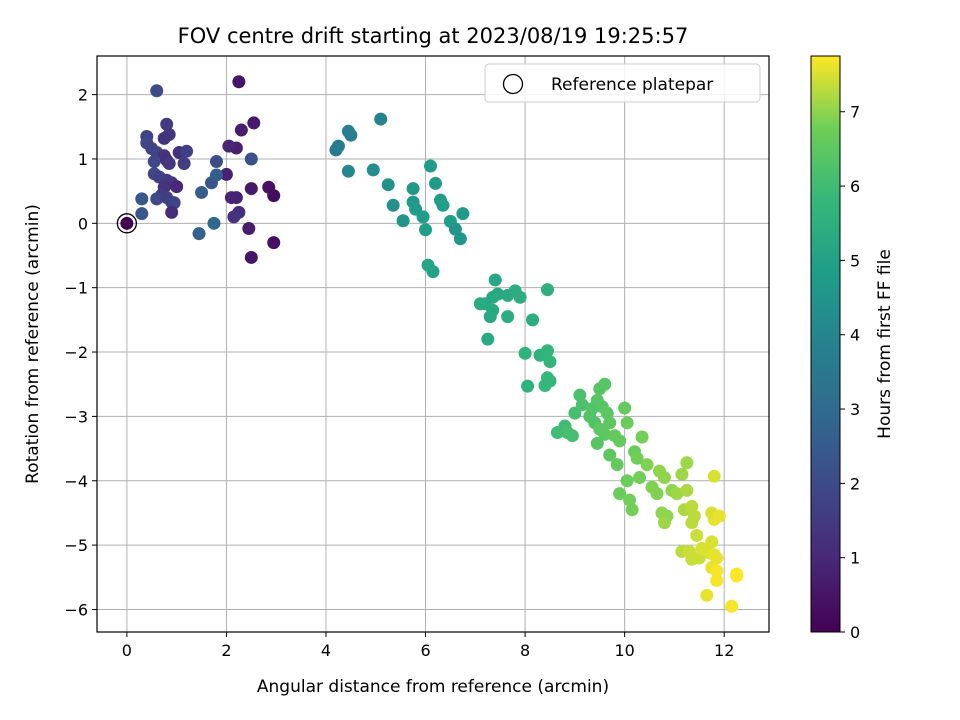 The width and height of the screenshot is (960, 720). I want to click on colorbar-tick-label: 1, so click(855, 558).